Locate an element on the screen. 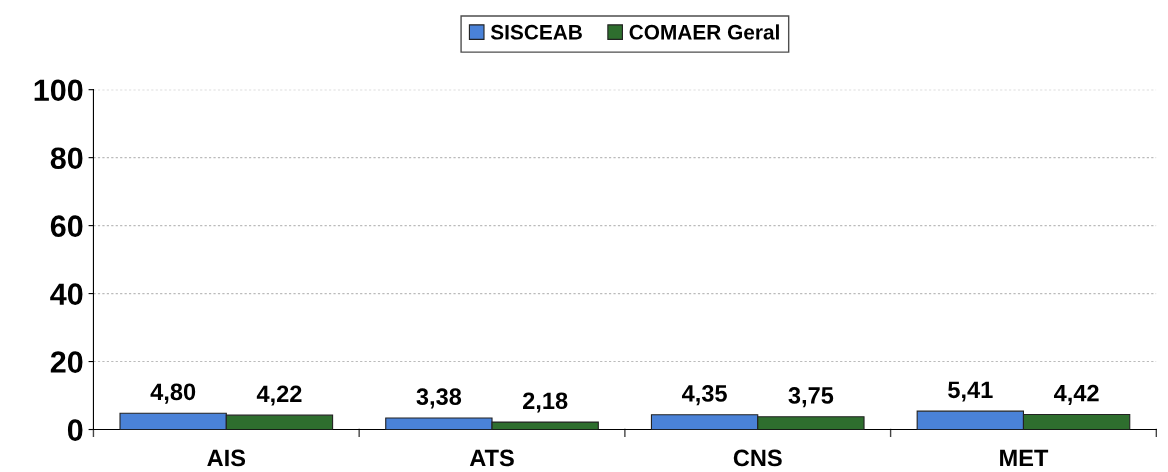  x-tick-label: MET is located at coordinates (1024, 458).